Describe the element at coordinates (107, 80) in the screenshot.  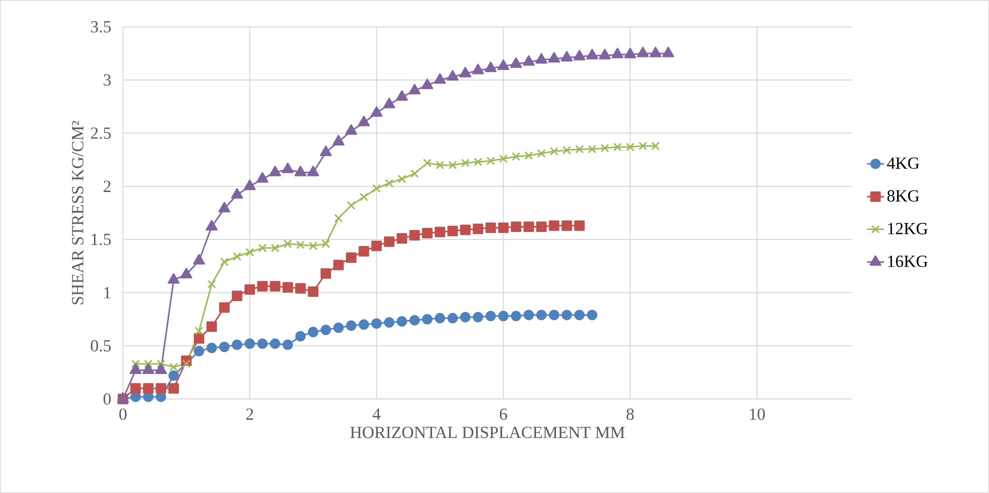
I see `y-tick-label: 3` at that location.